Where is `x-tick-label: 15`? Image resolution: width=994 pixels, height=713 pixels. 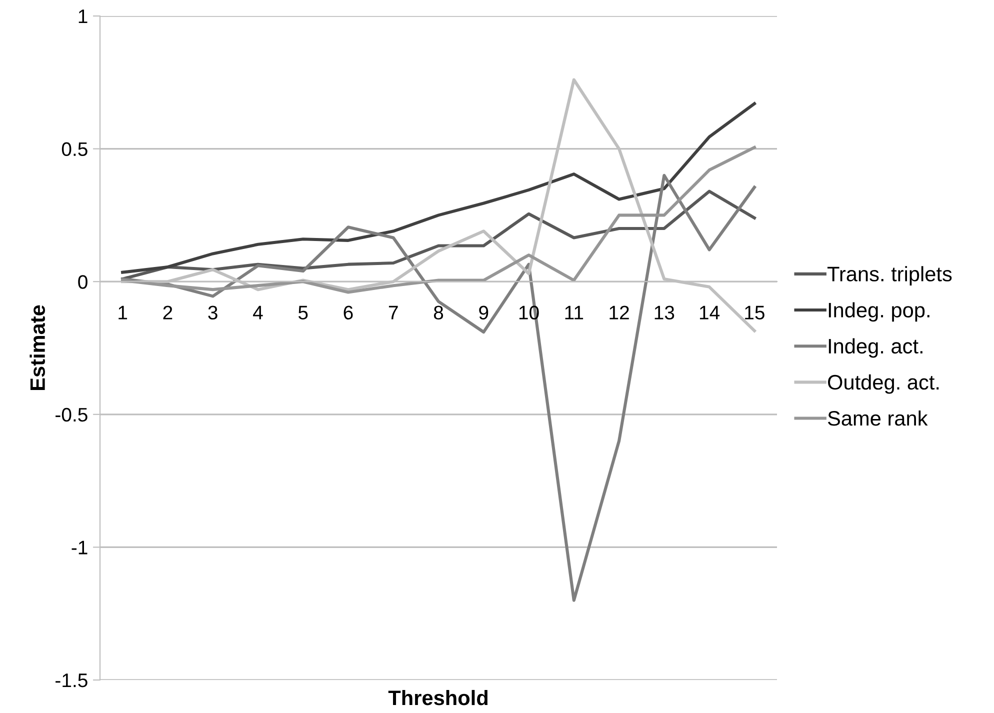 x-tick-label: 15 is located at coordinates (754, 313).